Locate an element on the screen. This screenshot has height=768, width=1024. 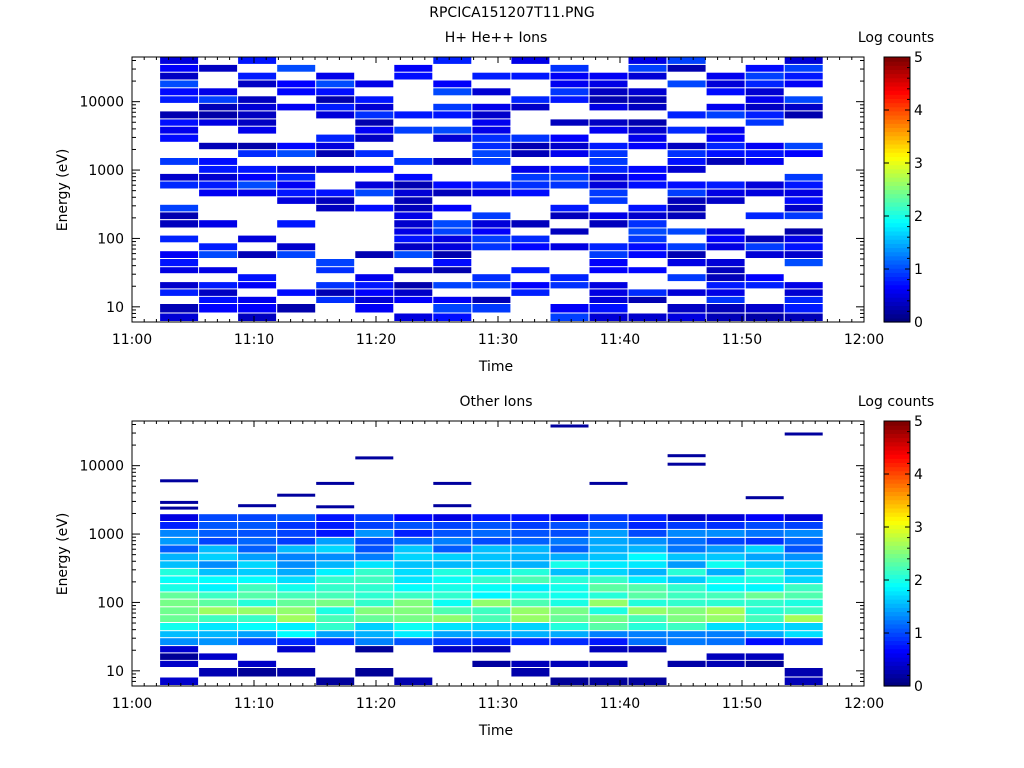
colorbar-tick-label: 0 is located at coordinates (918, 323).